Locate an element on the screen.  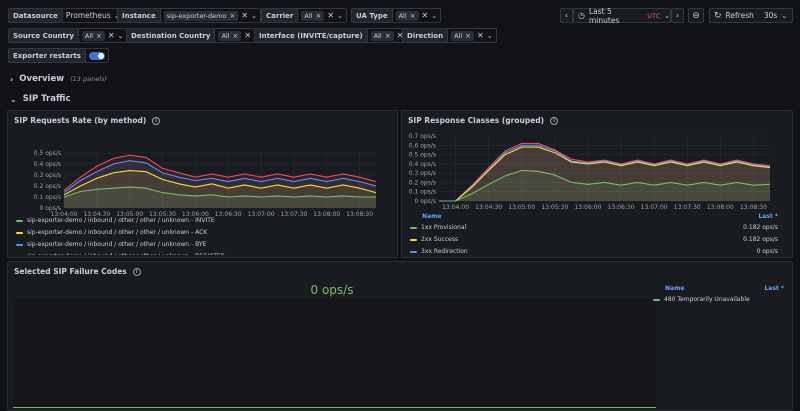
zoom-out-button: ⊖ is located at coordinates (696, 15).